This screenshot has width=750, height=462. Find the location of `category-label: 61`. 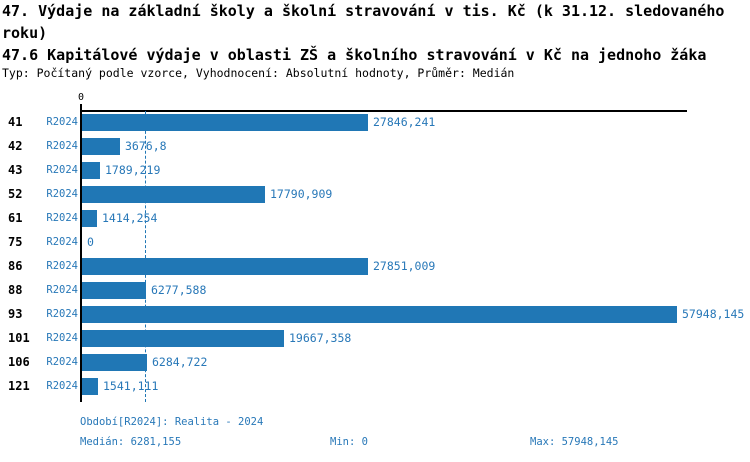

category-label: 61 is located at coordinates (15, 218).